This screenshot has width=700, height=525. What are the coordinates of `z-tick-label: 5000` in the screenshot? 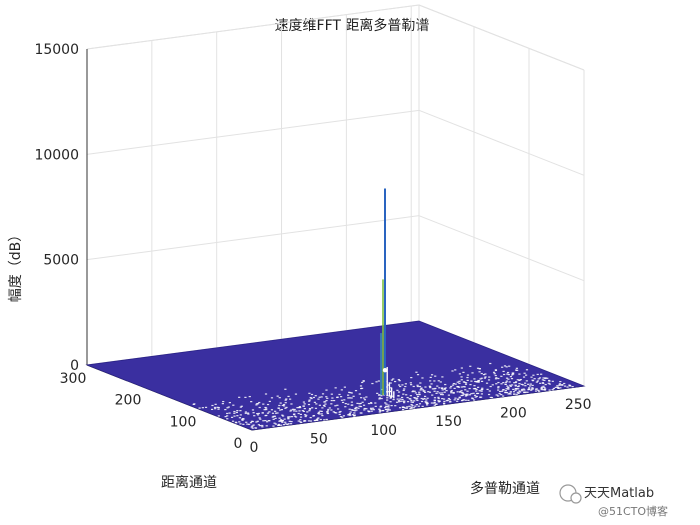 It's located at (61, 261).